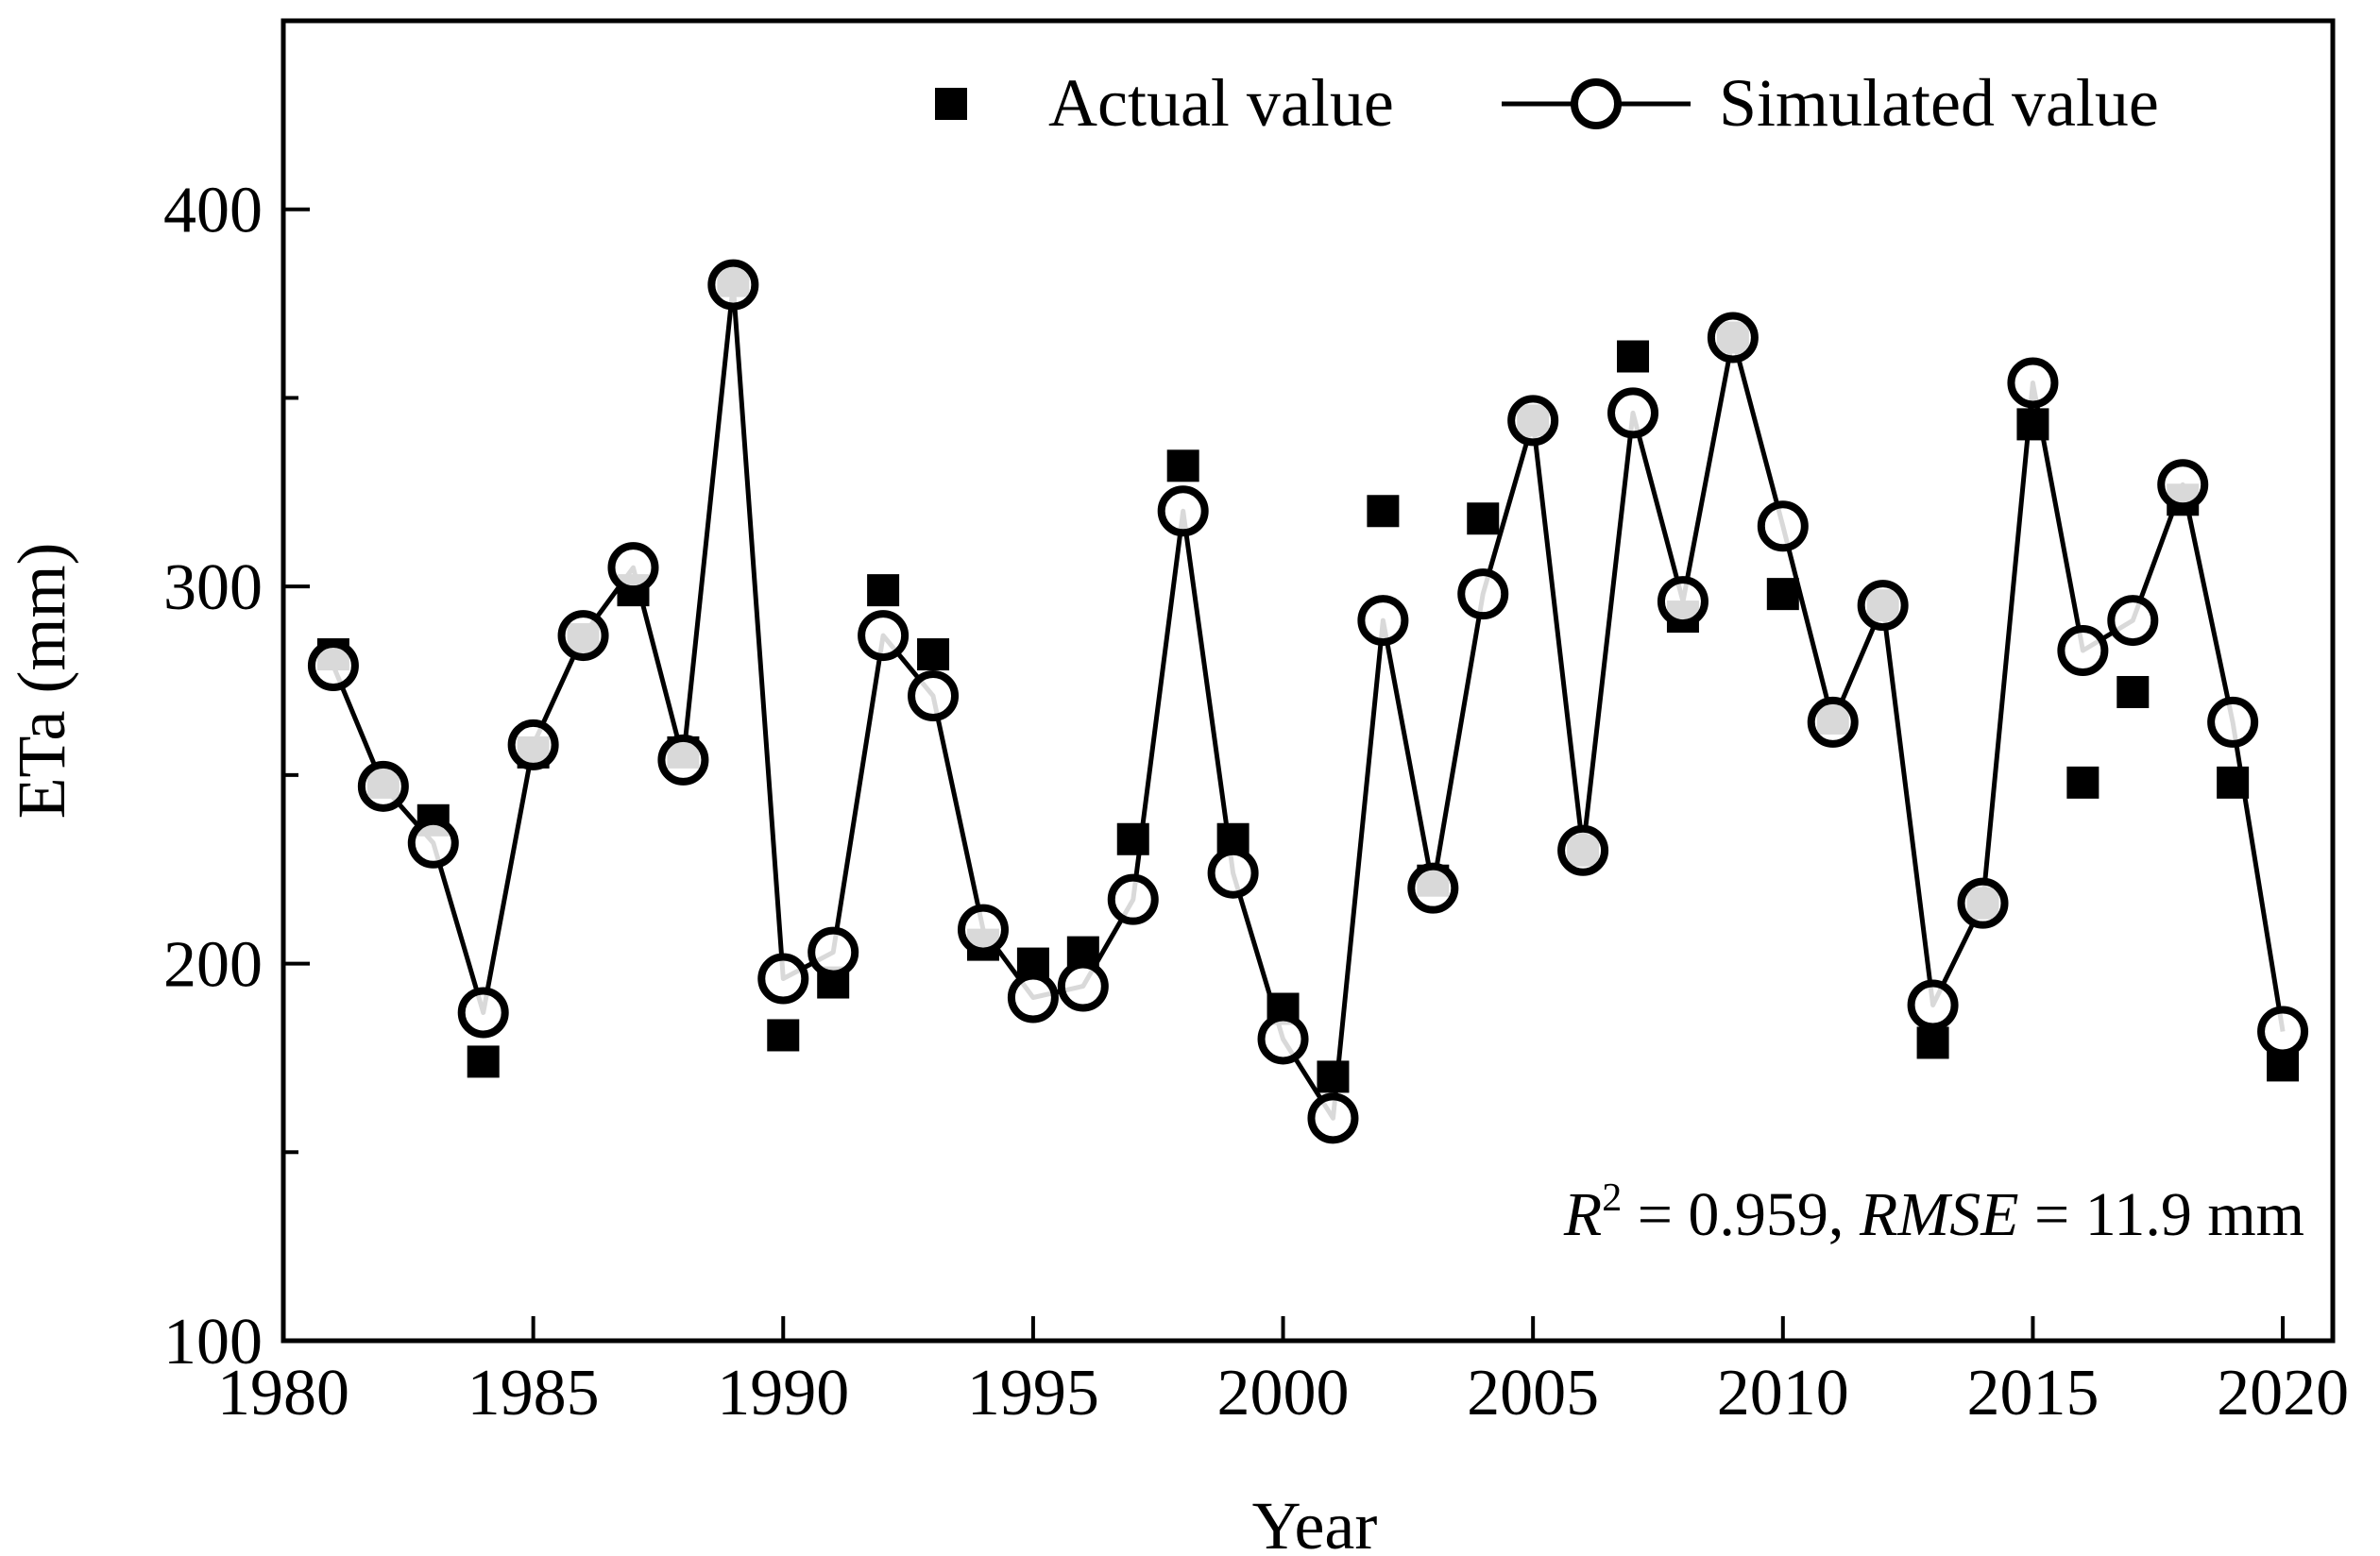  What do you see at coordinates (41, 682) in the screenshot?
I see `y-axis-label: ETa (mm)` at bounding box center [41, 682].